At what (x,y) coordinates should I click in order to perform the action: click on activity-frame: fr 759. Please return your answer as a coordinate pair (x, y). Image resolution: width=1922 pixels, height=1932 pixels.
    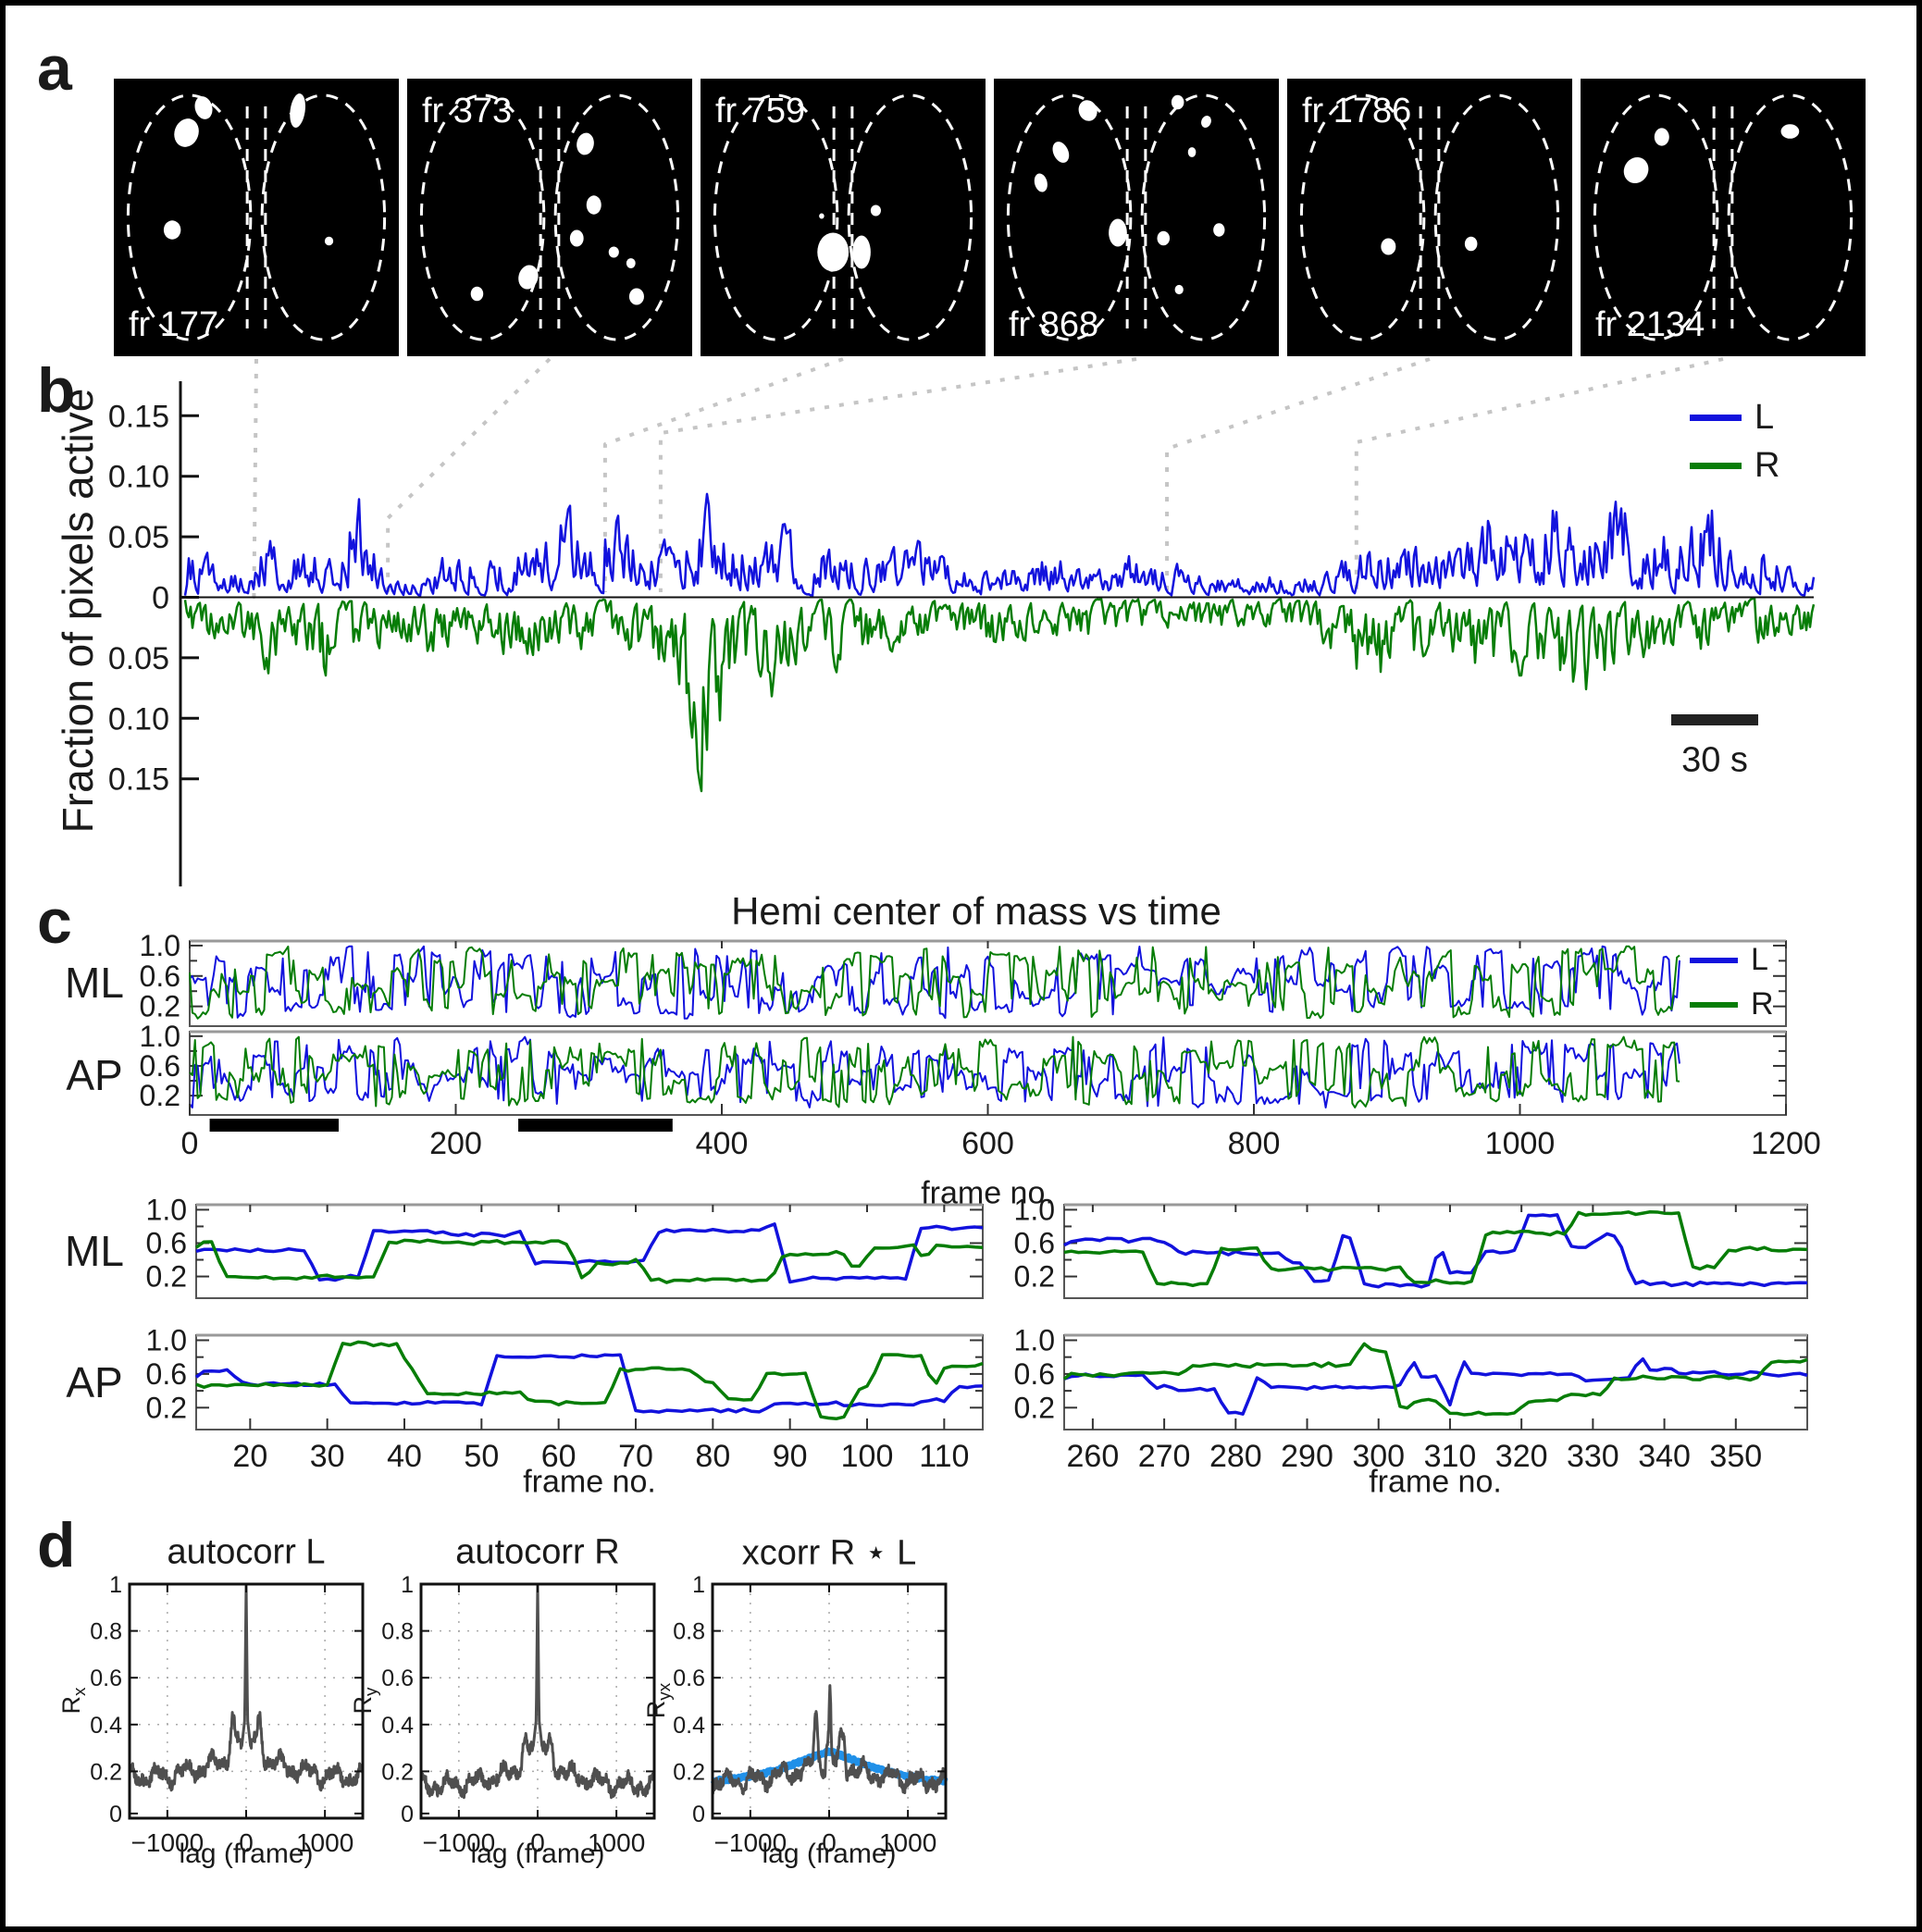
    Looking at the image, I should click on (843, 218).